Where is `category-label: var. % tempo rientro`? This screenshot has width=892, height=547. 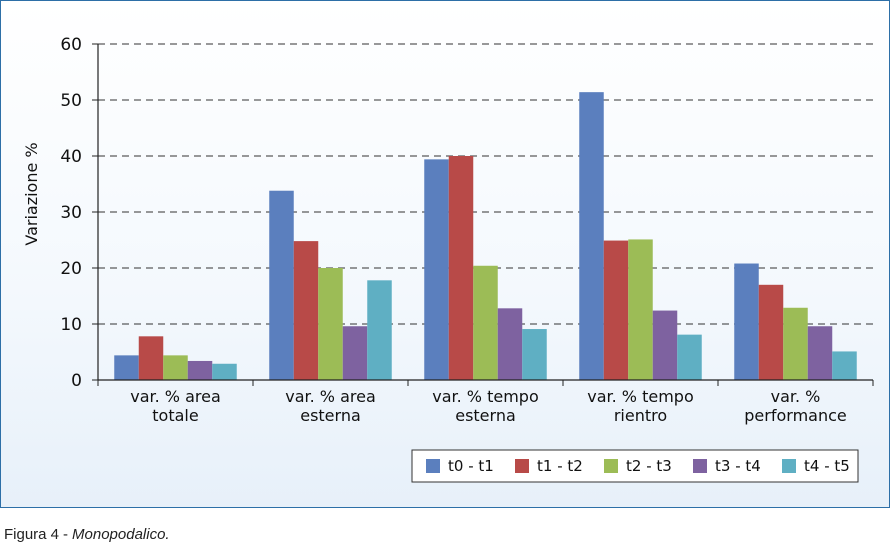
category-label: var. % tempo rientro is located at coordinates (640, 406).